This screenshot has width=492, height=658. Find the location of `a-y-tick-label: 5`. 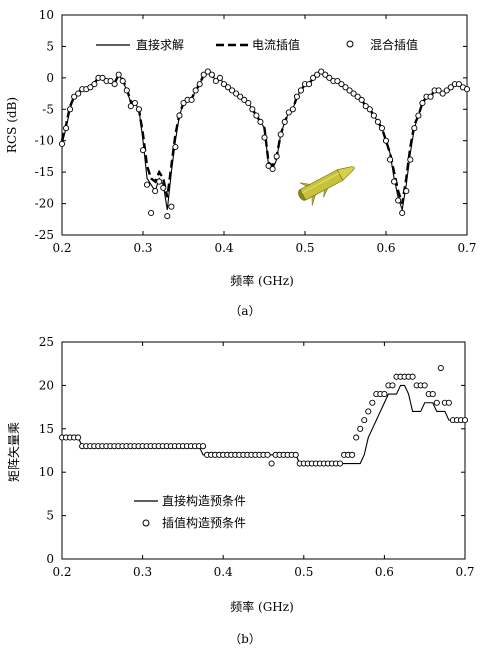

a-y-tick-label: 5 is located at coordinates (50, 46).